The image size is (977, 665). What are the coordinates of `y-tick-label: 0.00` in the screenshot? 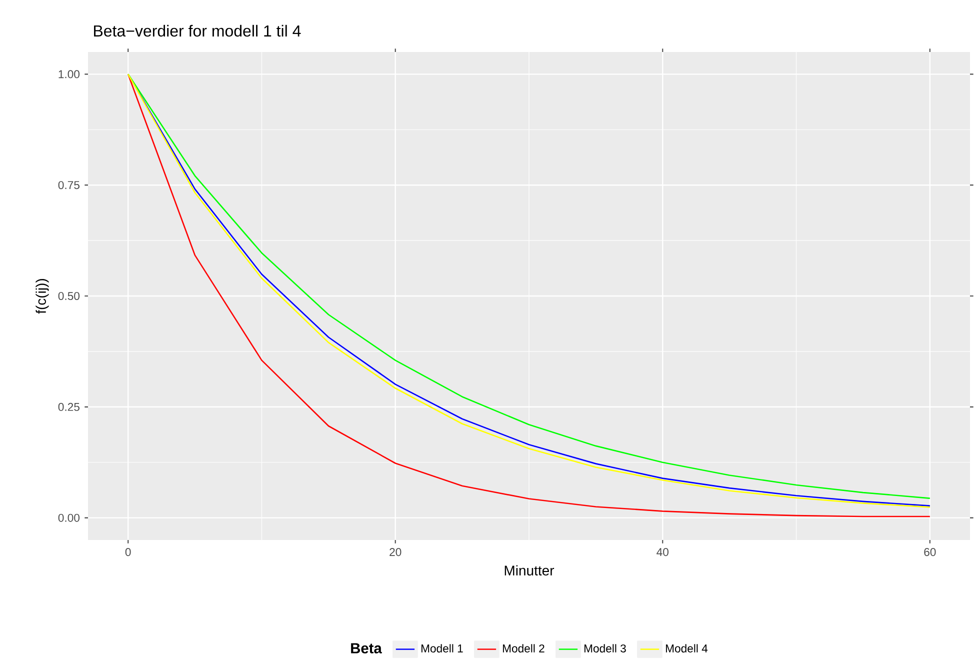 It's located at (69, 518).